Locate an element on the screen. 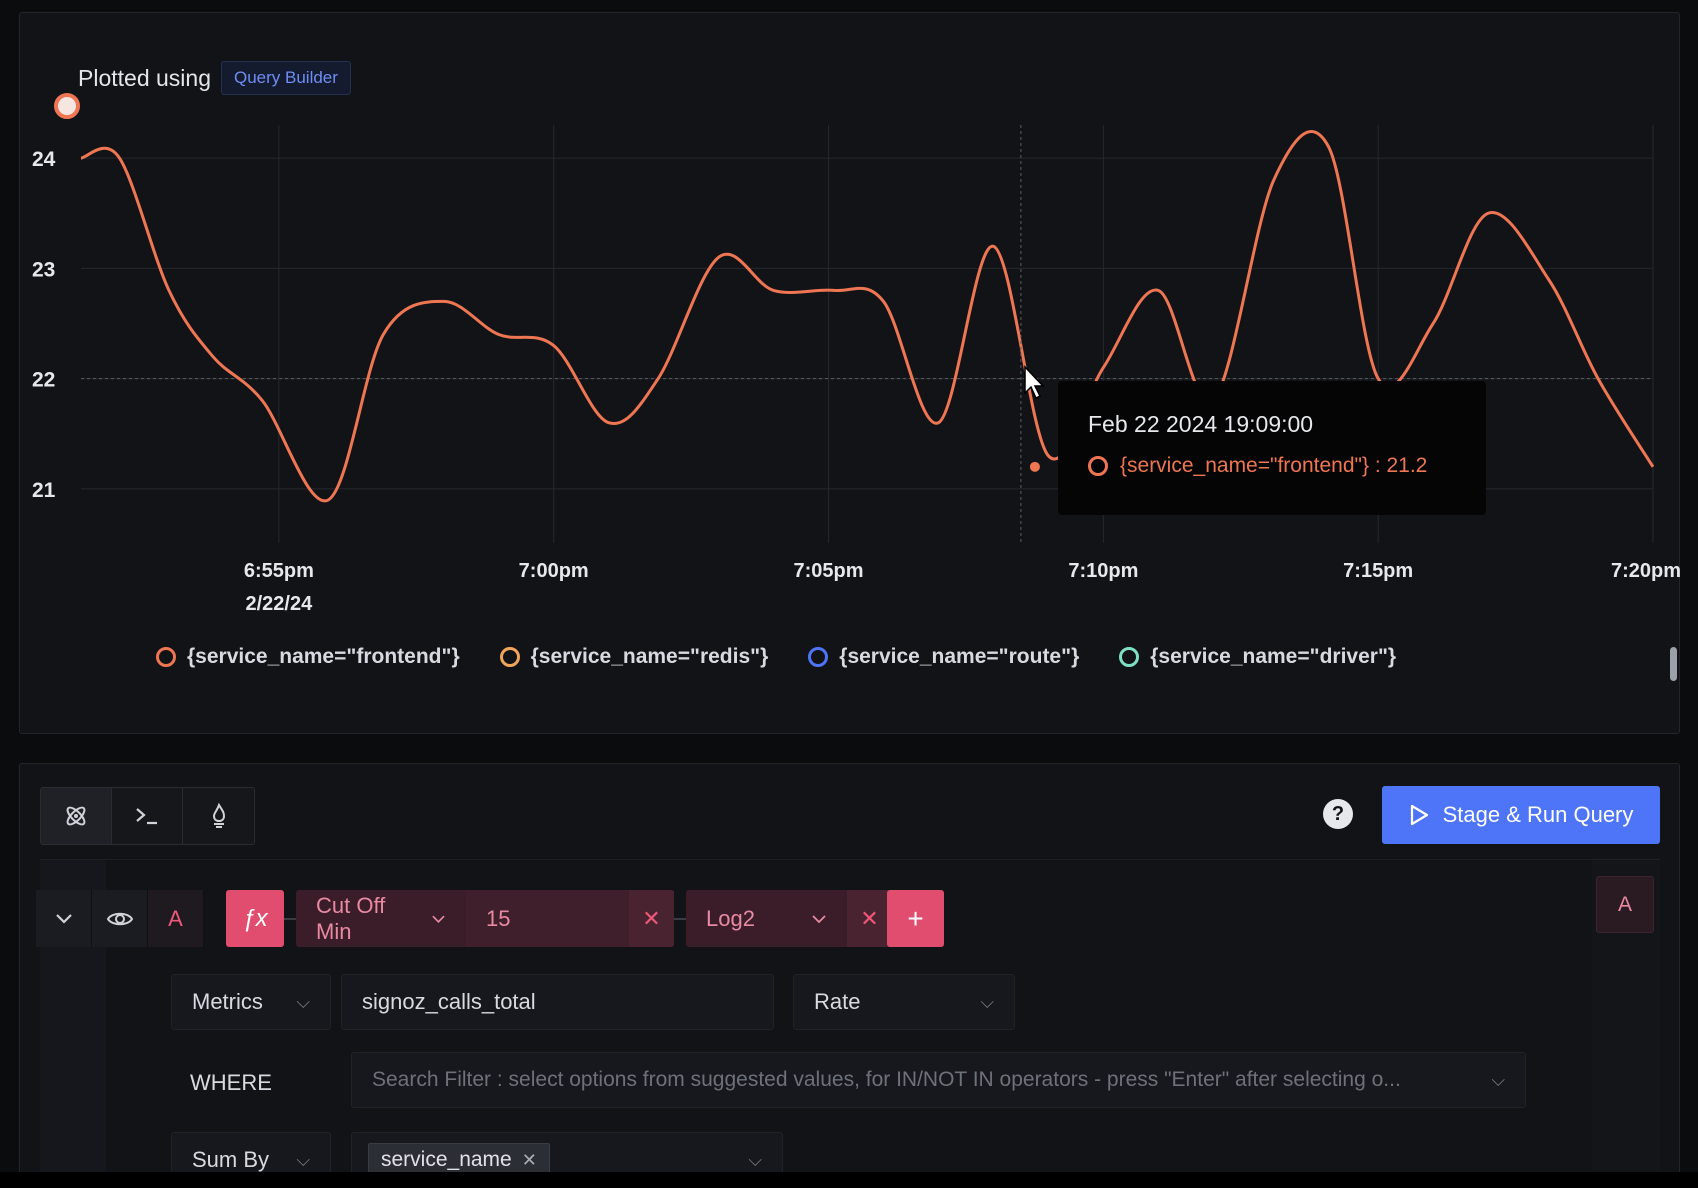  aggregation-select: Rate ⌵ is located at coordinates (904, 1002).